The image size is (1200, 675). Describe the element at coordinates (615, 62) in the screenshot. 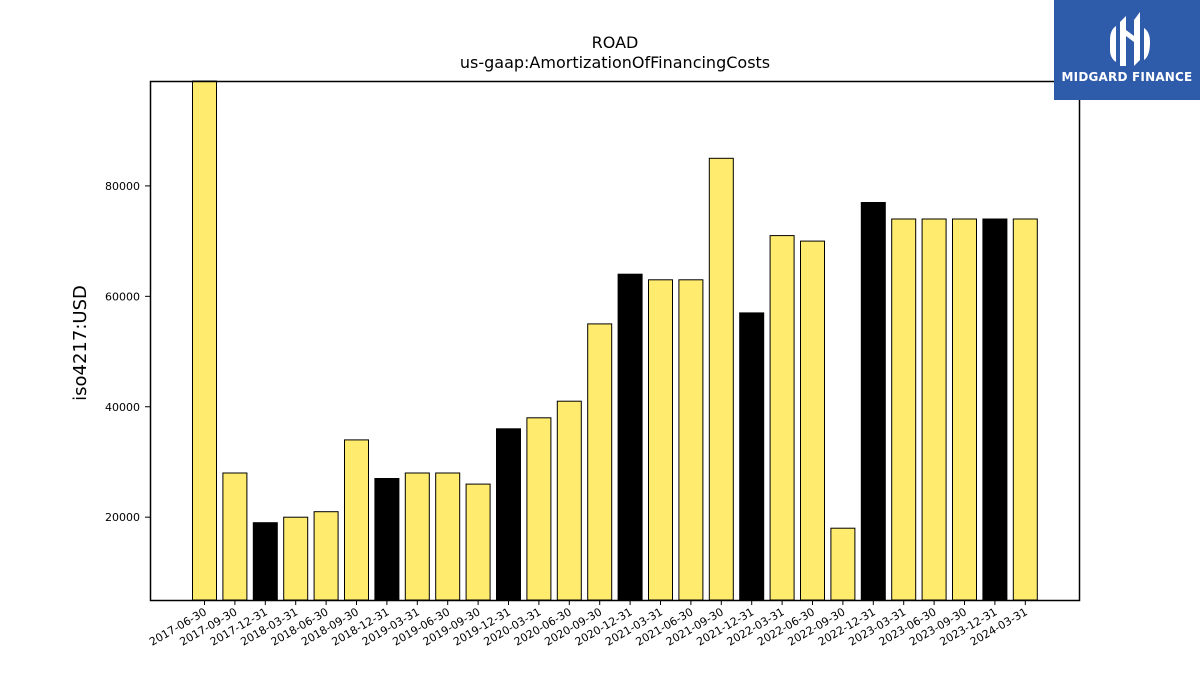

I see `chart-subtitle: us-gaap:AmortizationOfFinancingCosts` at that location.